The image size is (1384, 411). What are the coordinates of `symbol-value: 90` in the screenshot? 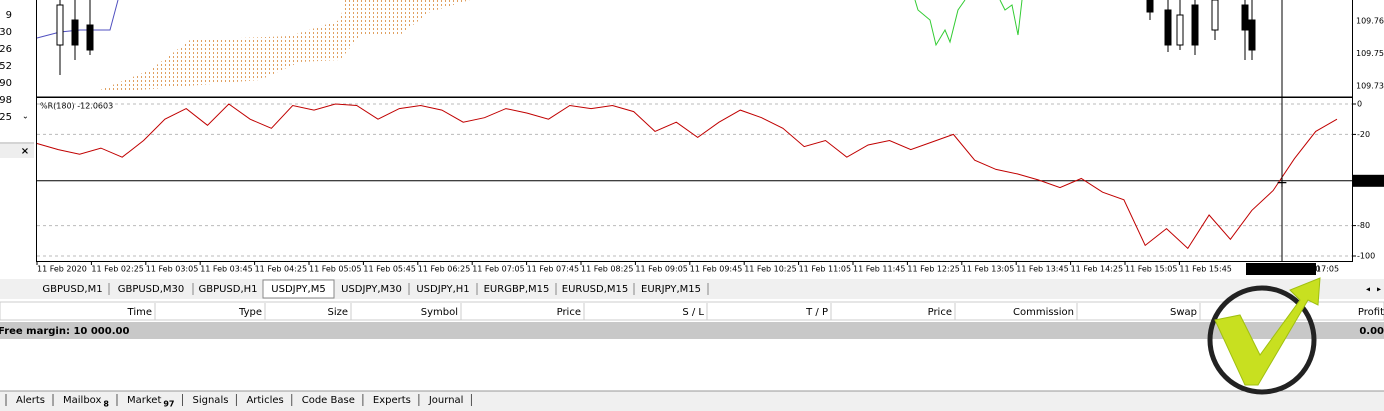 It's located at (6, 83).